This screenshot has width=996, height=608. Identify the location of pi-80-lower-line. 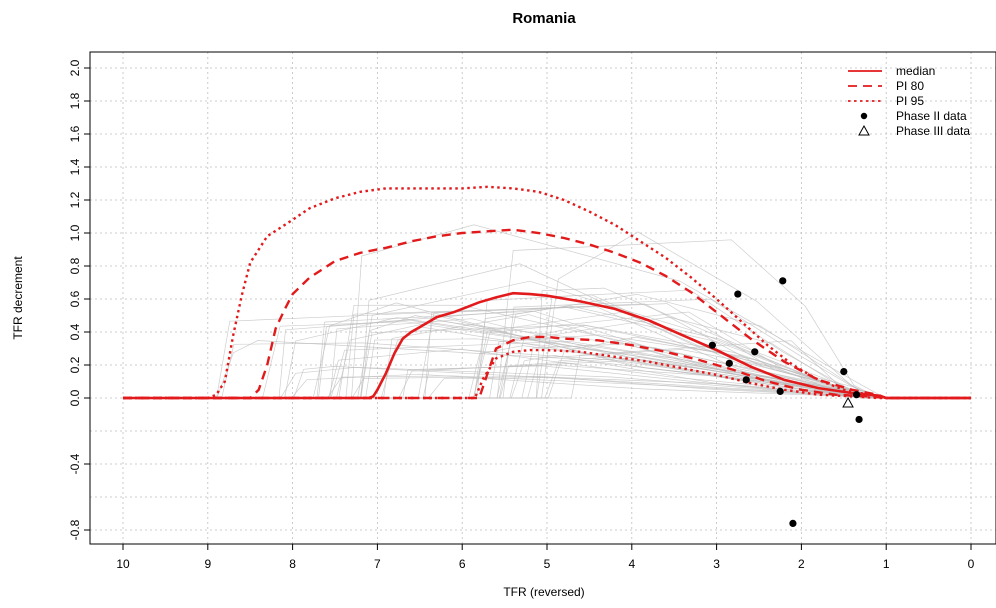
(547, 367).